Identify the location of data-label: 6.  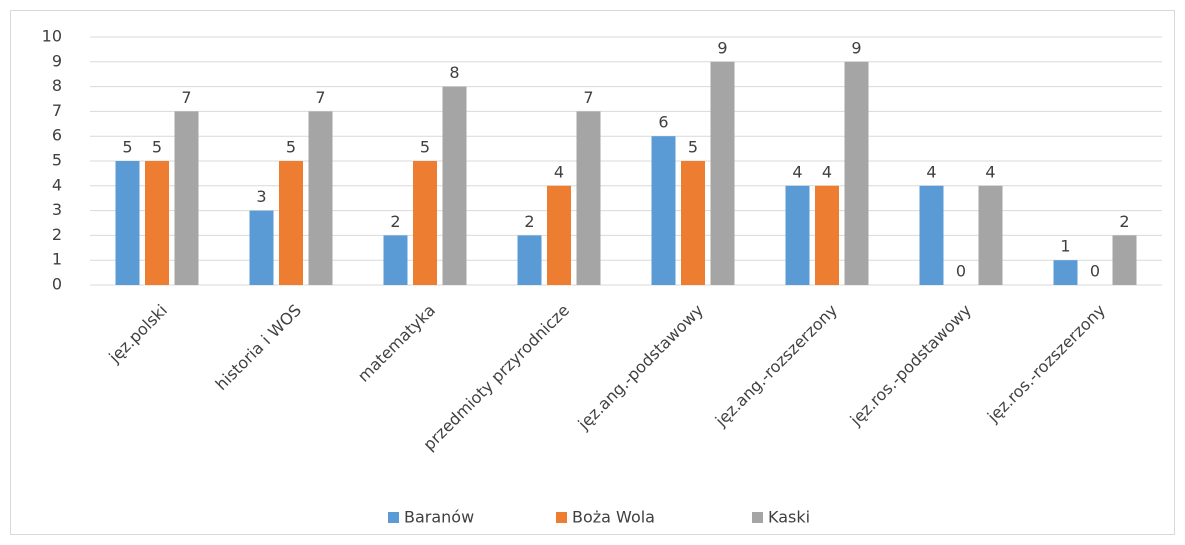
(663, 122).